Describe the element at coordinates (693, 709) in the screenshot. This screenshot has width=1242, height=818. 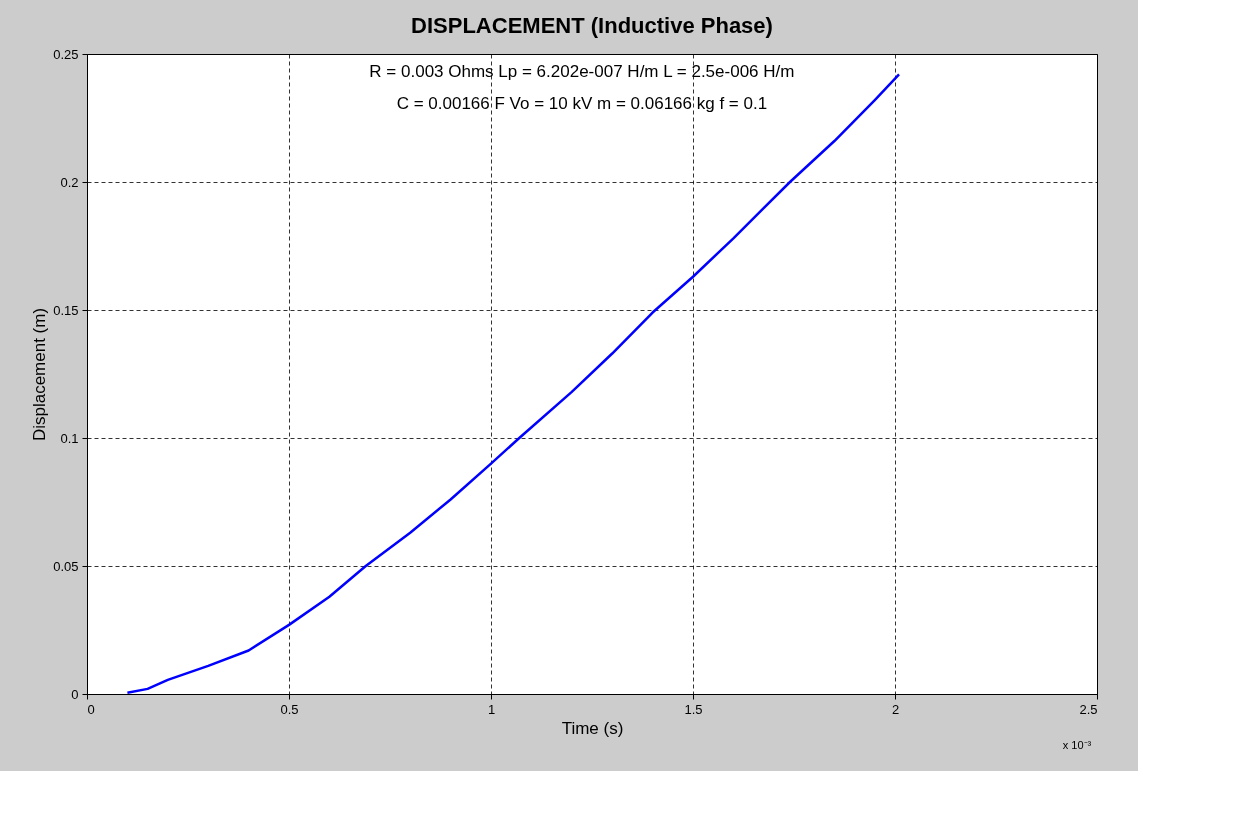
I see `x-tick-label: 1.5` at that location.